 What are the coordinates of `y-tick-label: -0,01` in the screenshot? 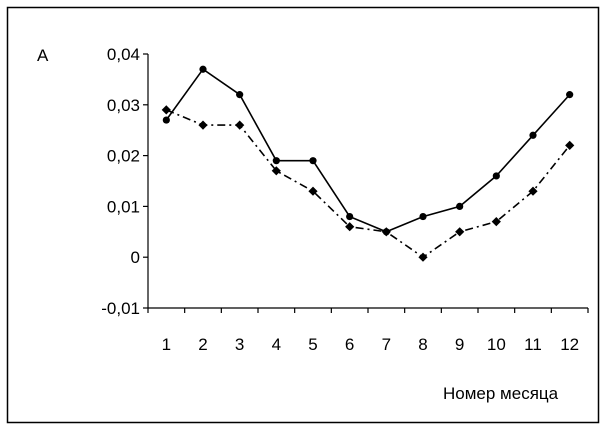 It's located at (120, 308).